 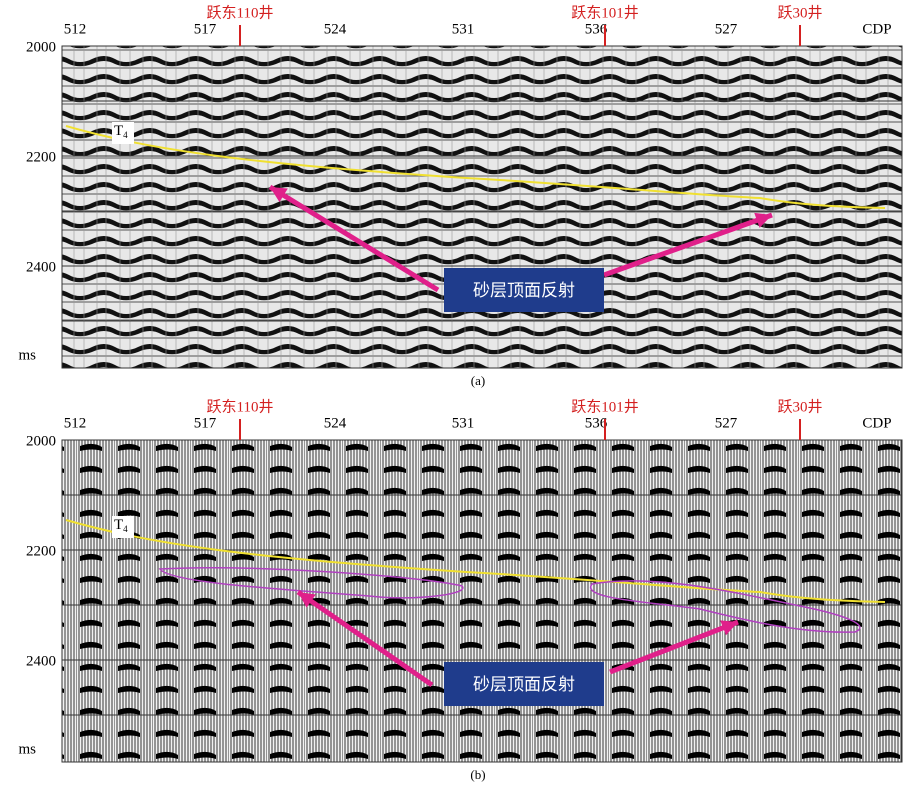 I want to click on panel-caption: (a), so click(x=478, y=380).